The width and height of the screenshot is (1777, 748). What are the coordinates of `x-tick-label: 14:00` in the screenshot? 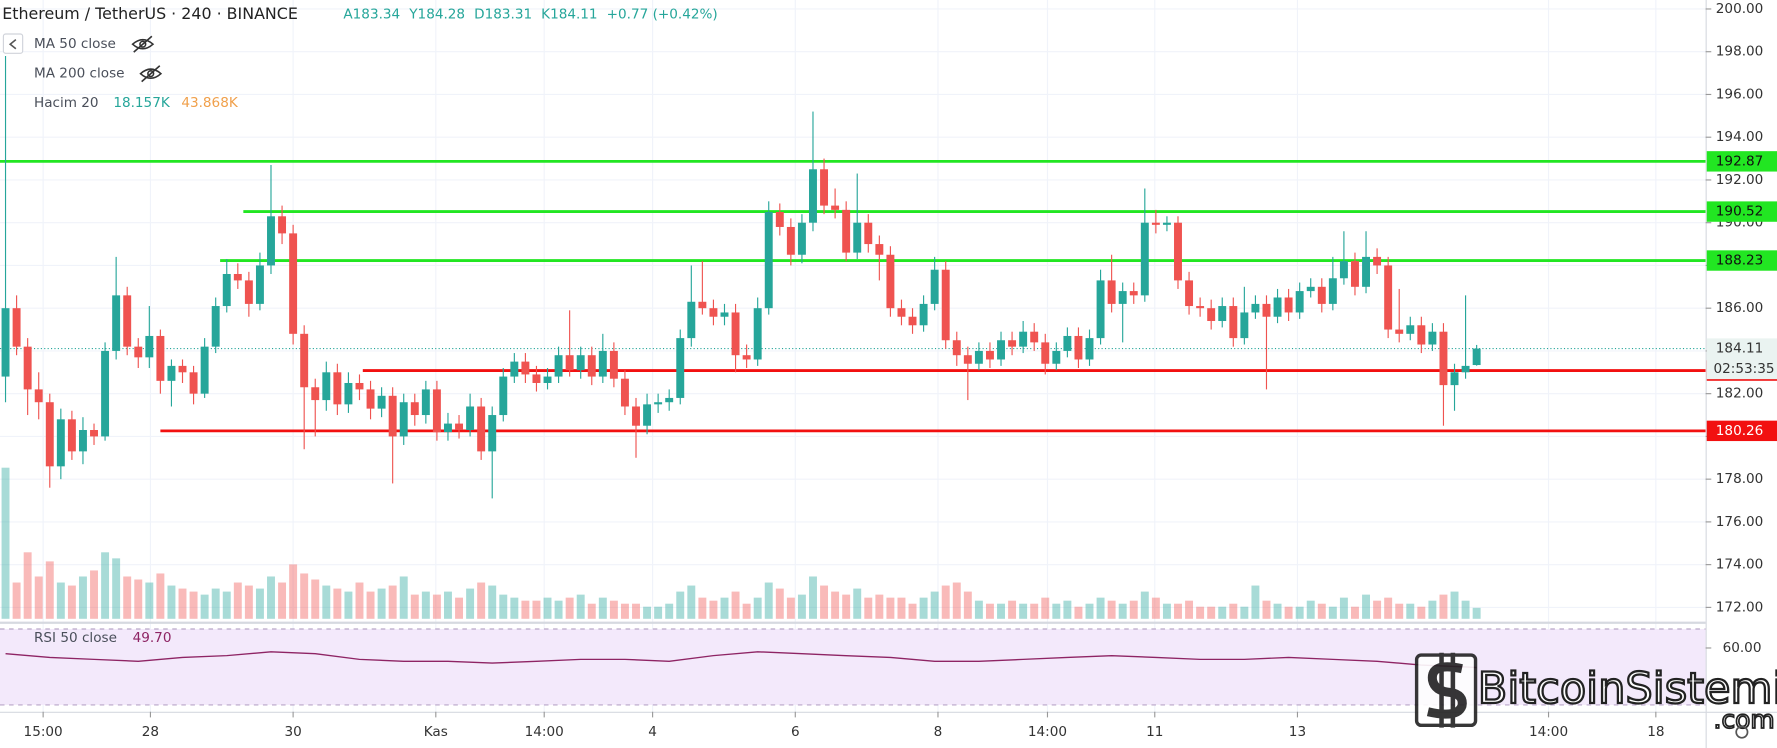 It's located at (544, 732).